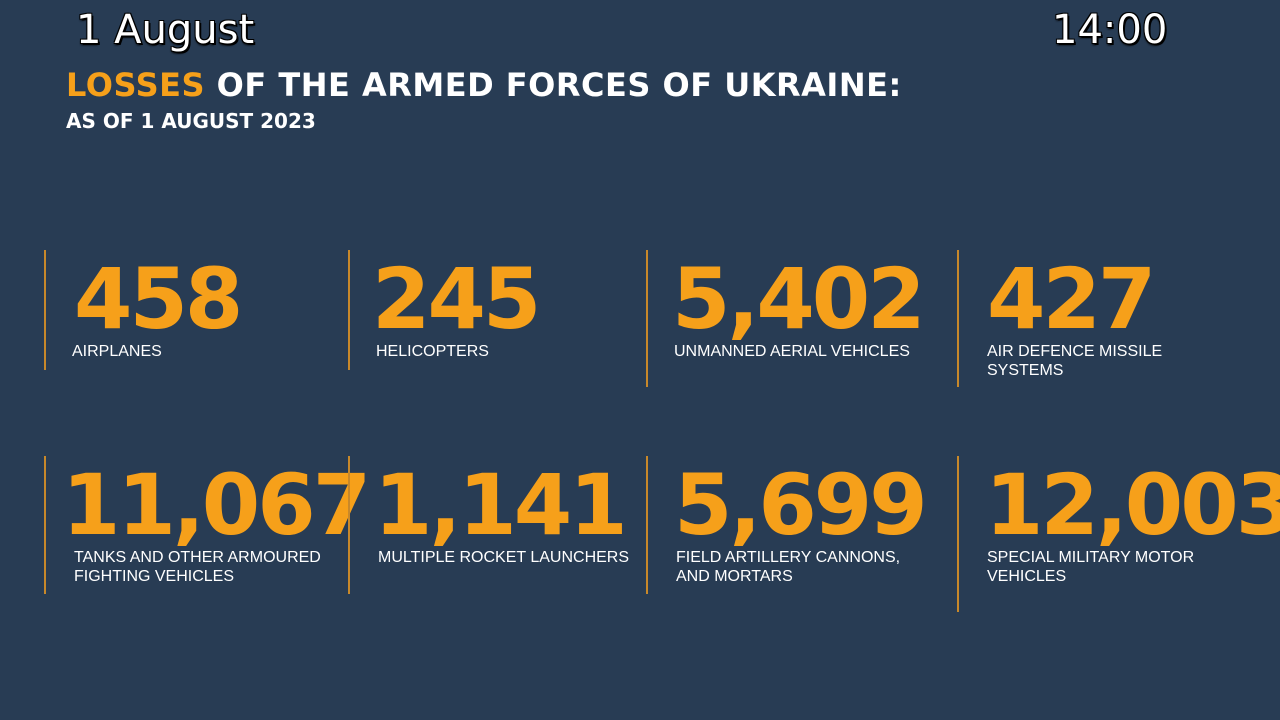 This screenshot has width=1280, height=720. I want to click on stat-label-line: MULTIPLE ROCKET LAUNCHERS, so click(504, 557).